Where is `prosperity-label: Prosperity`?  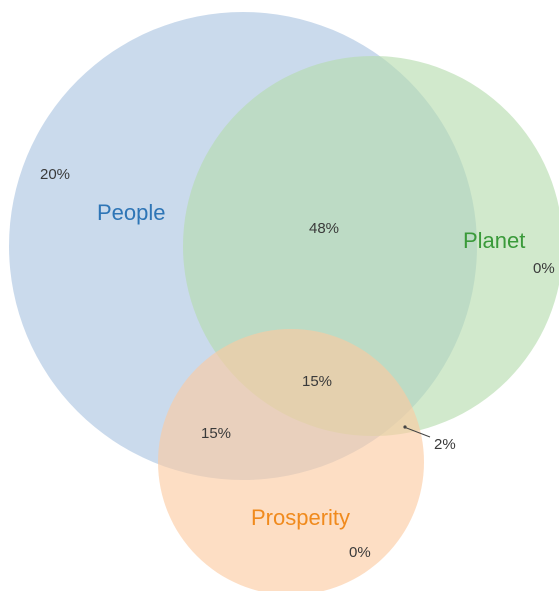 prosperity-label: Prosperity is located at coordinates (300, 517).